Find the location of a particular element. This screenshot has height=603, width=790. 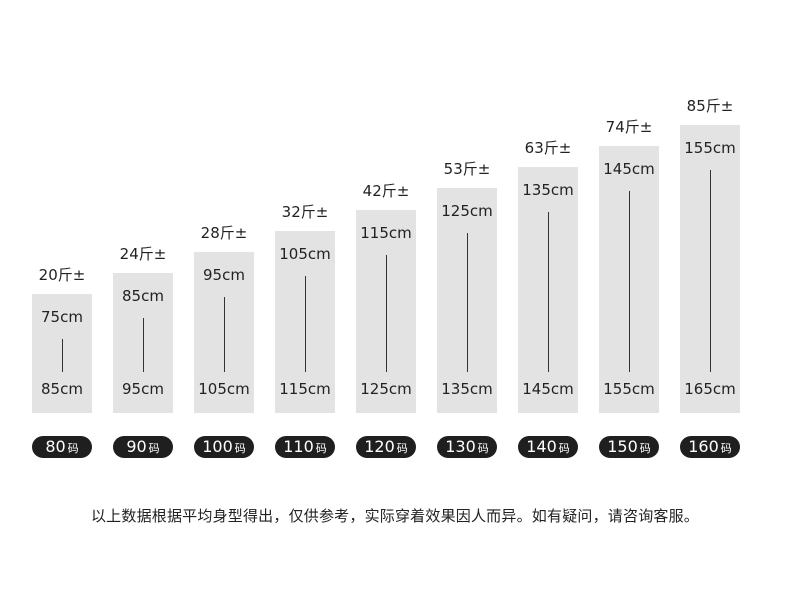

height-max-label: 135cm is located at coordinates (548, 190).